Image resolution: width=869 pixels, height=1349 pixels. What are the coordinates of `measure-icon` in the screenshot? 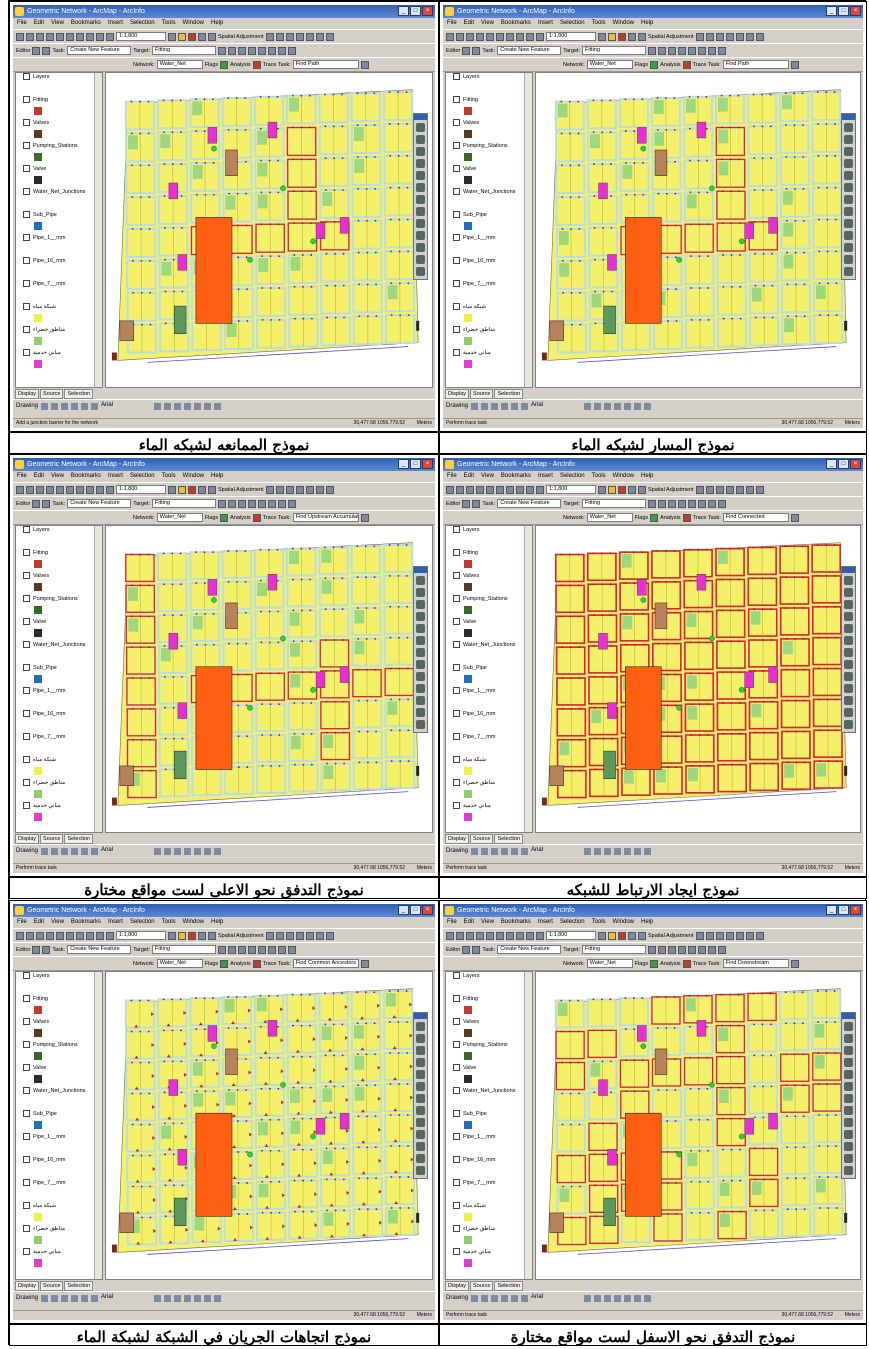 It's located at (848, 259).